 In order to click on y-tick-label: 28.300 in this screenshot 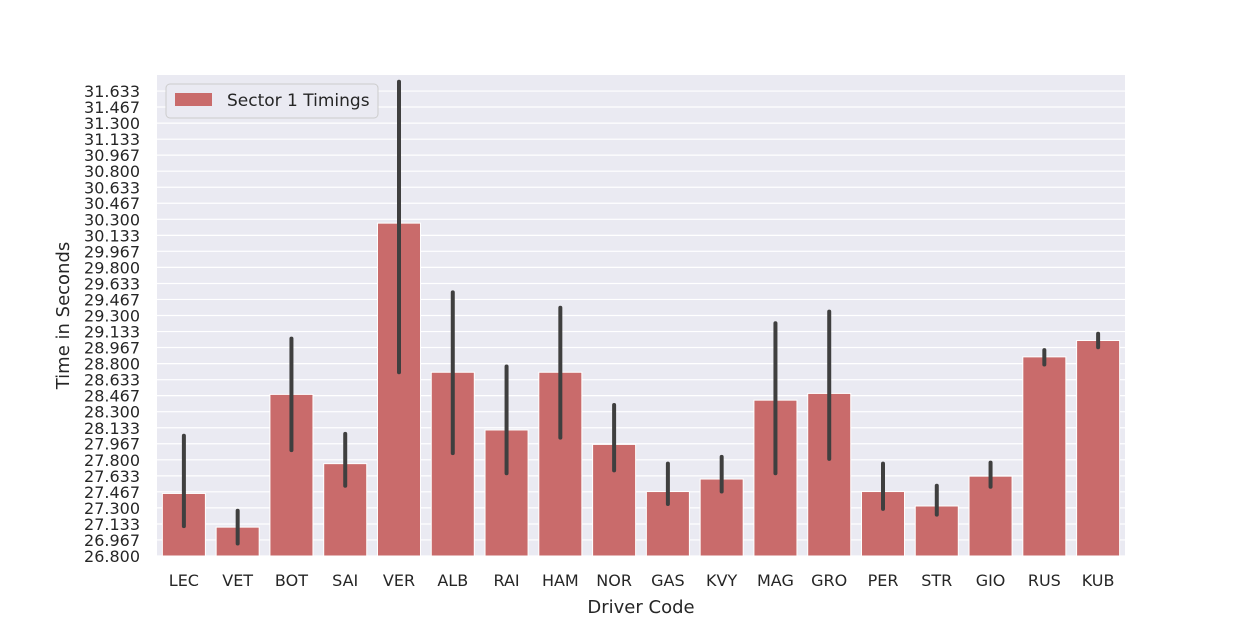, I will do `click(112, 412)`.